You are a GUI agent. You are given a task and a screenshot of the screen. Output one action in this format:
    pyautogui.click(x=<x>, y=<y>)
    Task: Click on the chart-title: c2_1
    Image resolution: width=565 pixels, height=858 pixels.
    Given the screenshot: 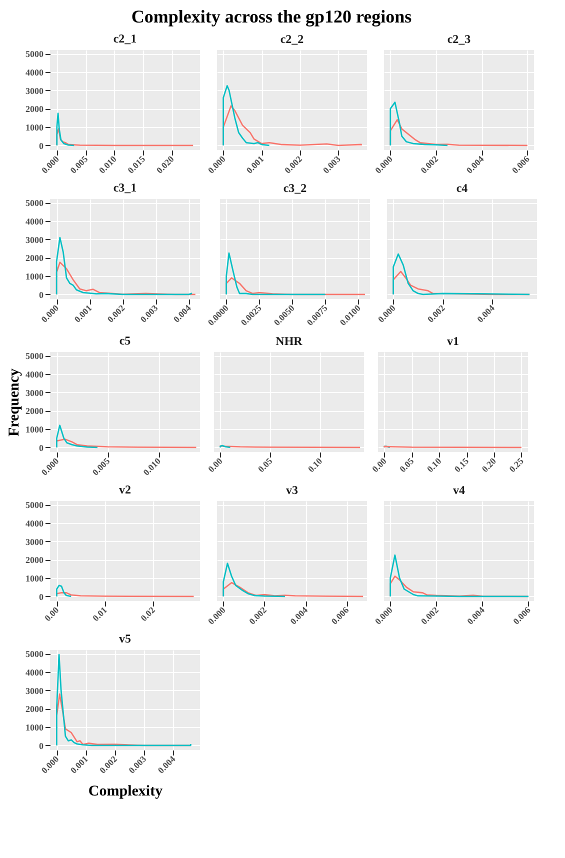 What is the action you would take?
    pyautogui.click(x=125, y=39)
    